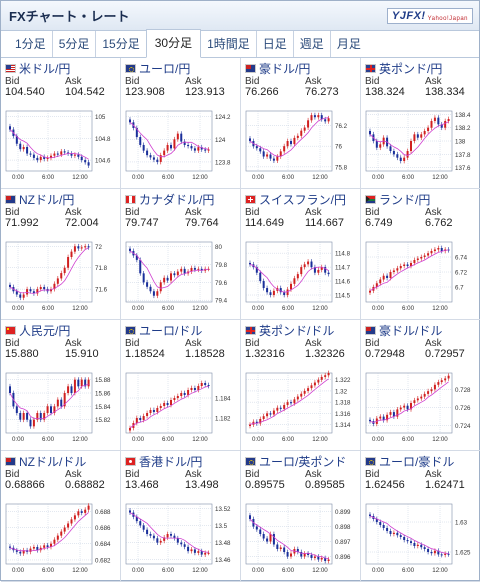 This screenshot has width=480, height=582. Describe the element at coordinates (274, 44) in the screenshot. I see `tab-5: 日足` at that location.